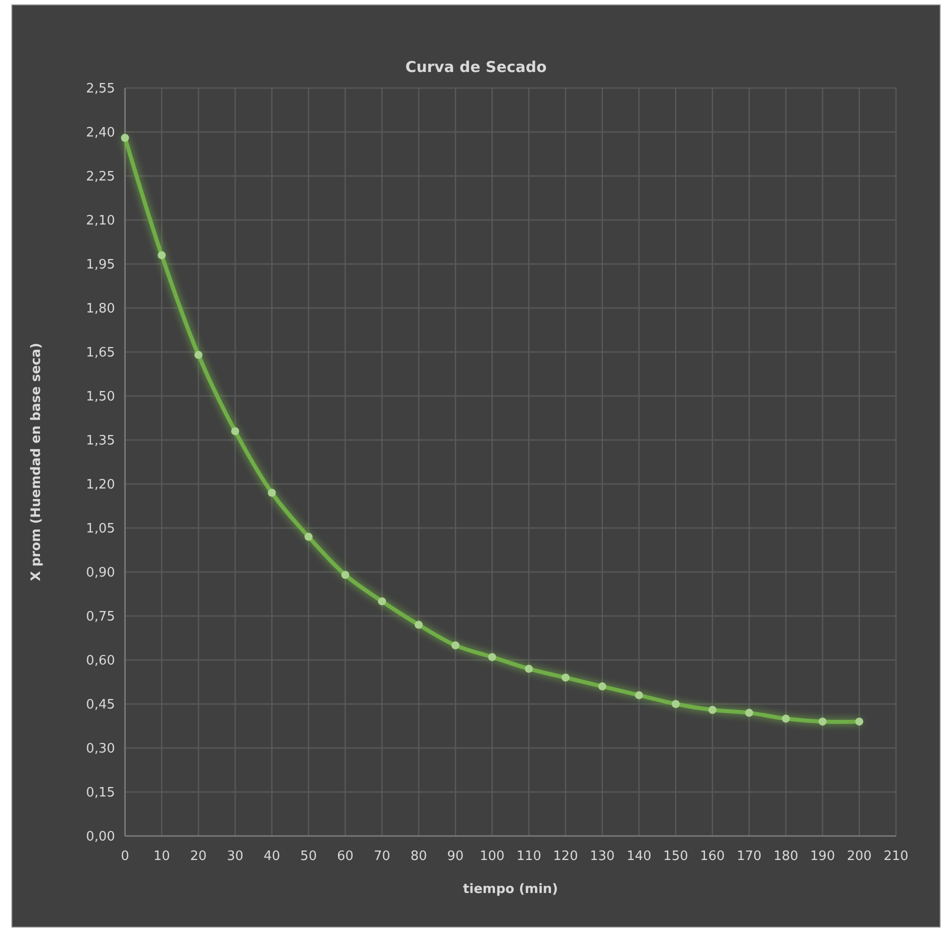  I want to click on x-tick-label: 120, so click(565, 856).